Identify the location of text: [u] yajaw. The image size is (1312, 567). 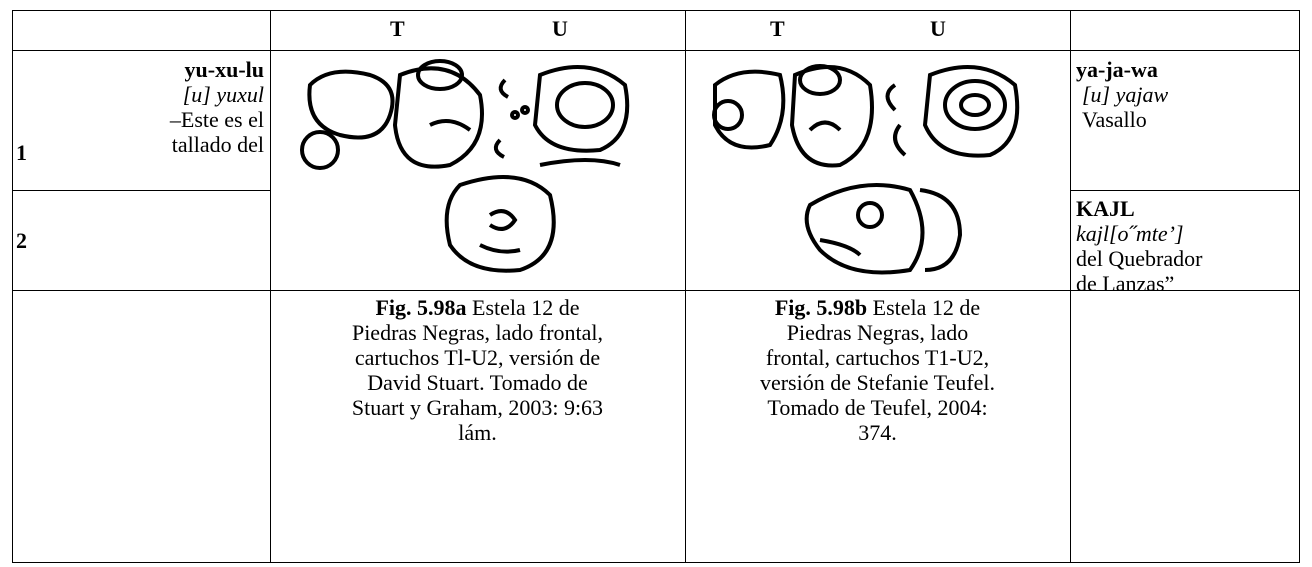
(1125, 94).